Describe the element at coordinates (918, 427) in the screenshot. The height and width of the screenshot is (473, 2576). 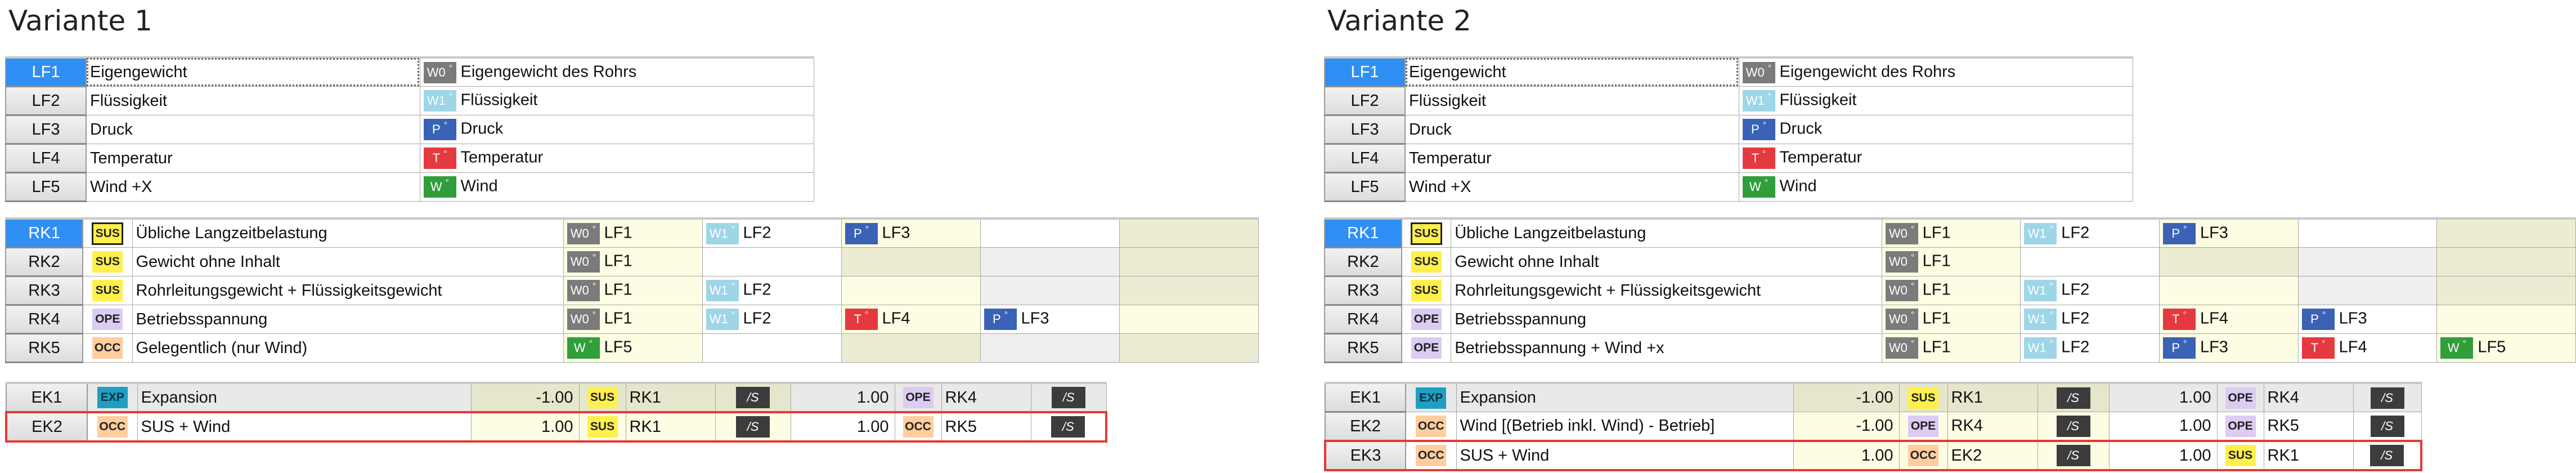
I see `term-category-cell: OCC` at that location.